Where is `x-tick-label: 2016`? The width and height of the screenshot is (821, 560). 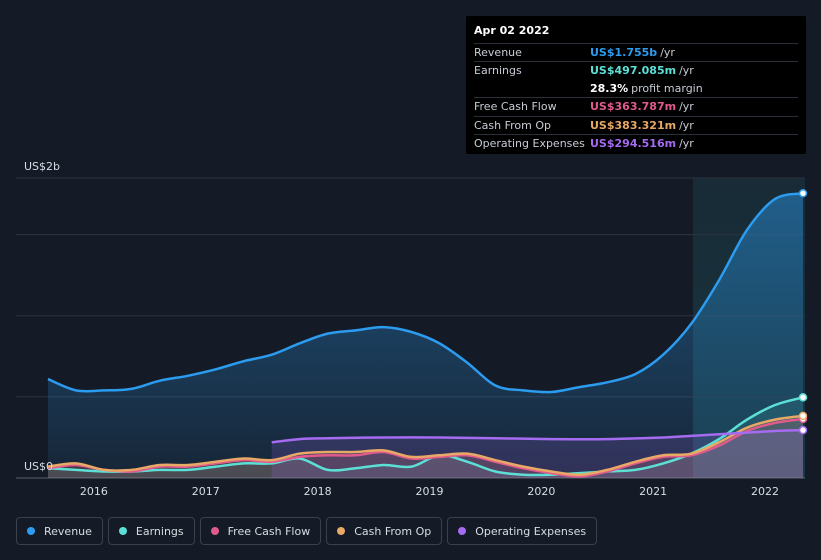 x-tick-label: 2016 is located at coordinates (94, 491).